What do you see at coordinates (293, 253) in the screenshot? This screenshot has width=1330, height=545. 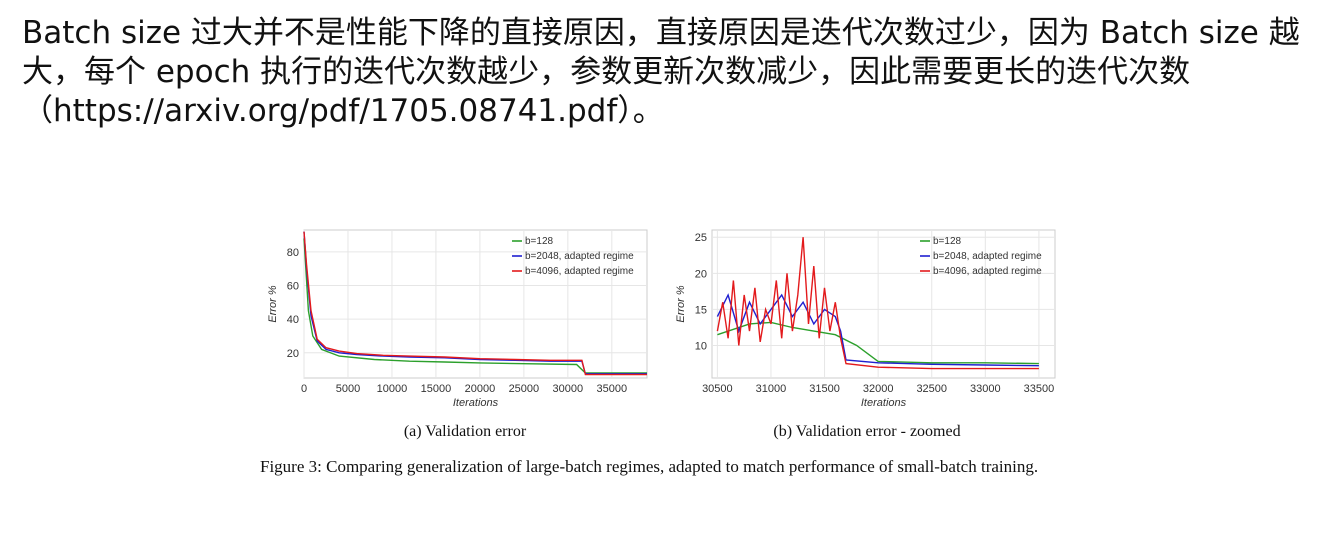 I see `y-tick-label: 80` at bounding box center [293, 253].